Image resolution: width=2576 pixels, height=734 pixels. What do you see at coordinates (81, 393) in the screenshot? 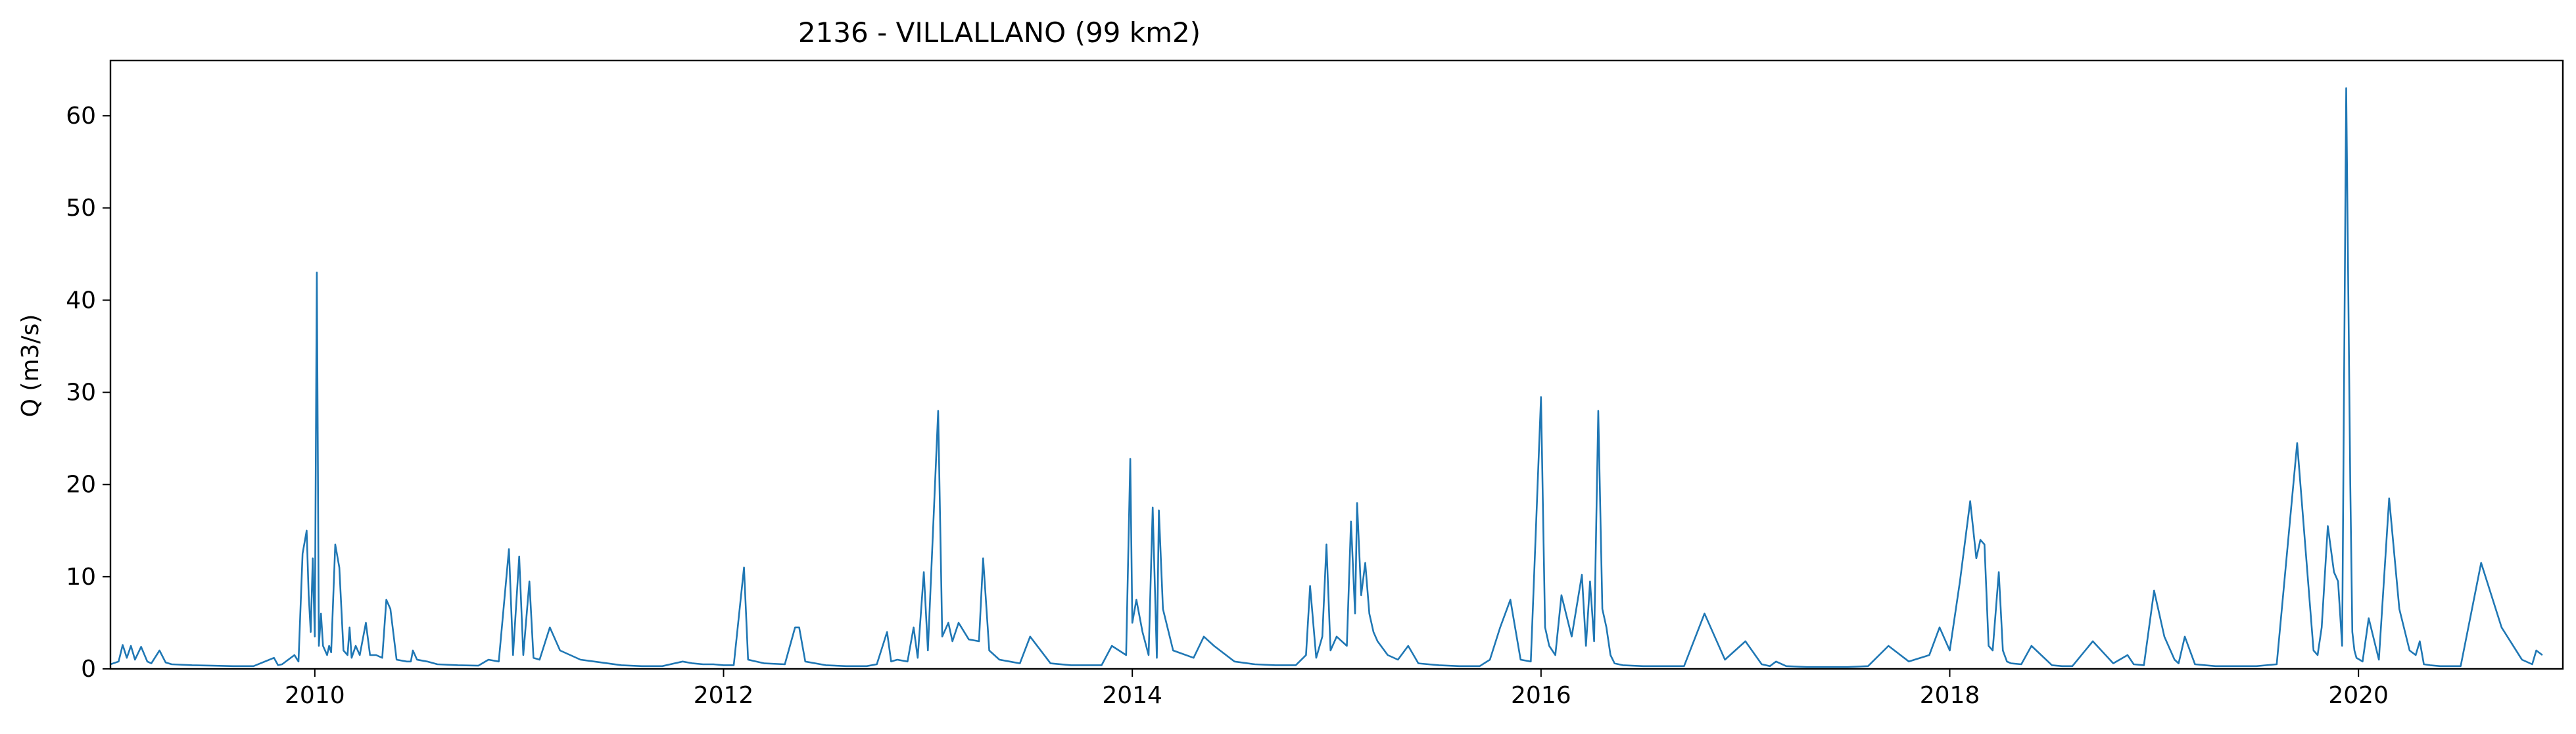
I see `y-tick-label: 30` at bounding box center [81, 393].